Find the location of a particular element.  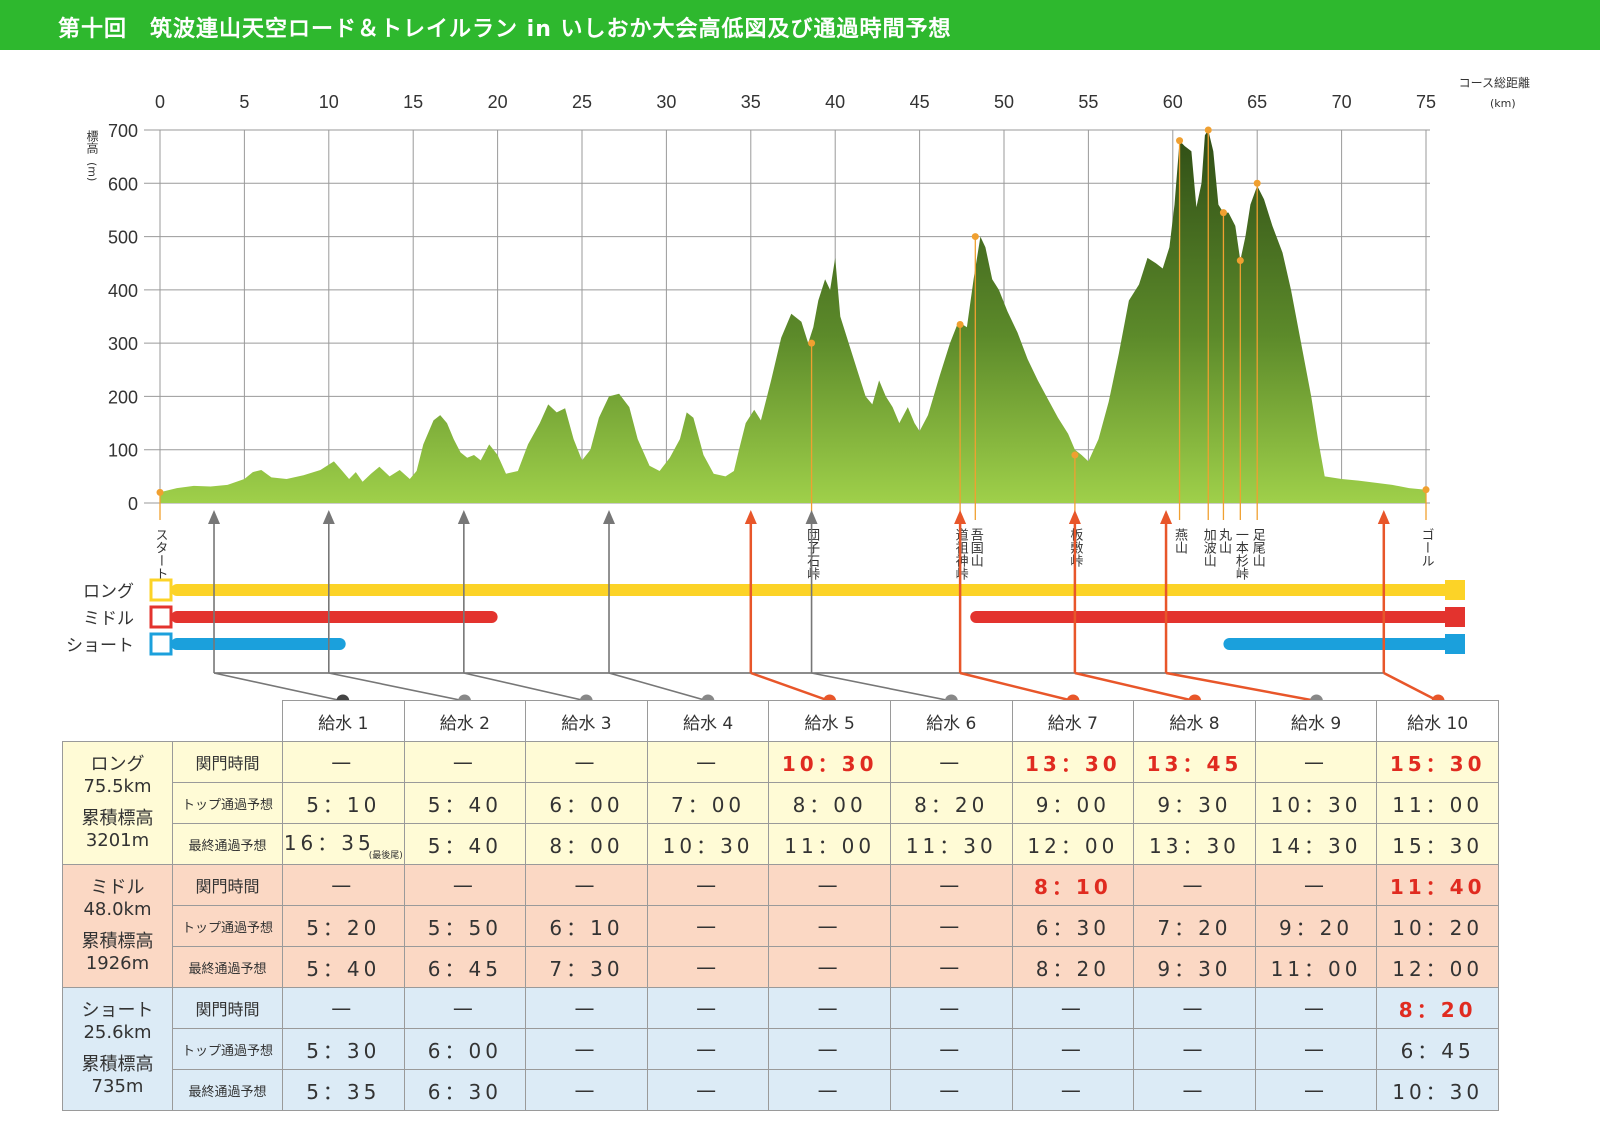

time-value: 8：00 is located at coordinates (586, 845).